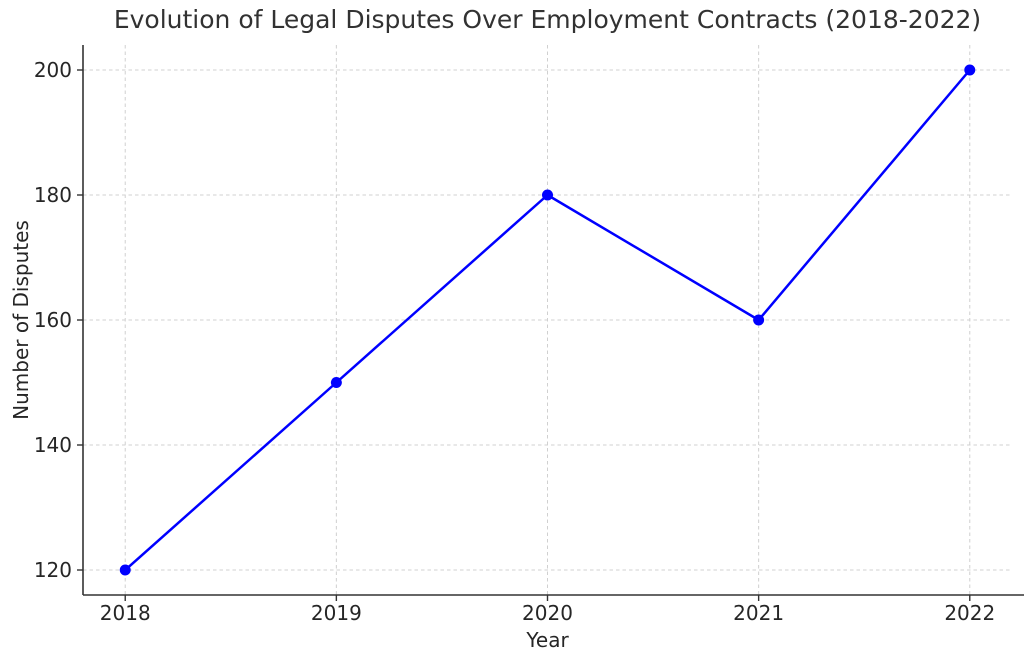 The image size is (1024, 660). I want to click on x-tick-label: 2020, so click(547, 613).